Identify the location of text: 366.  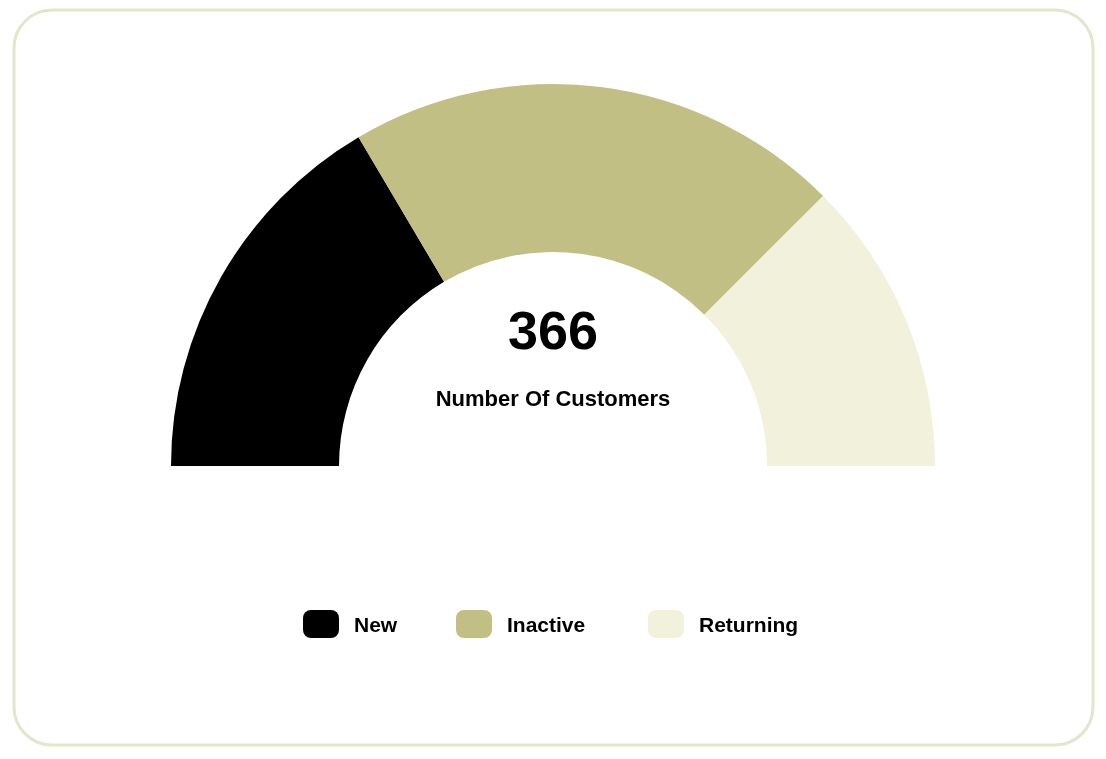
(553, 330).